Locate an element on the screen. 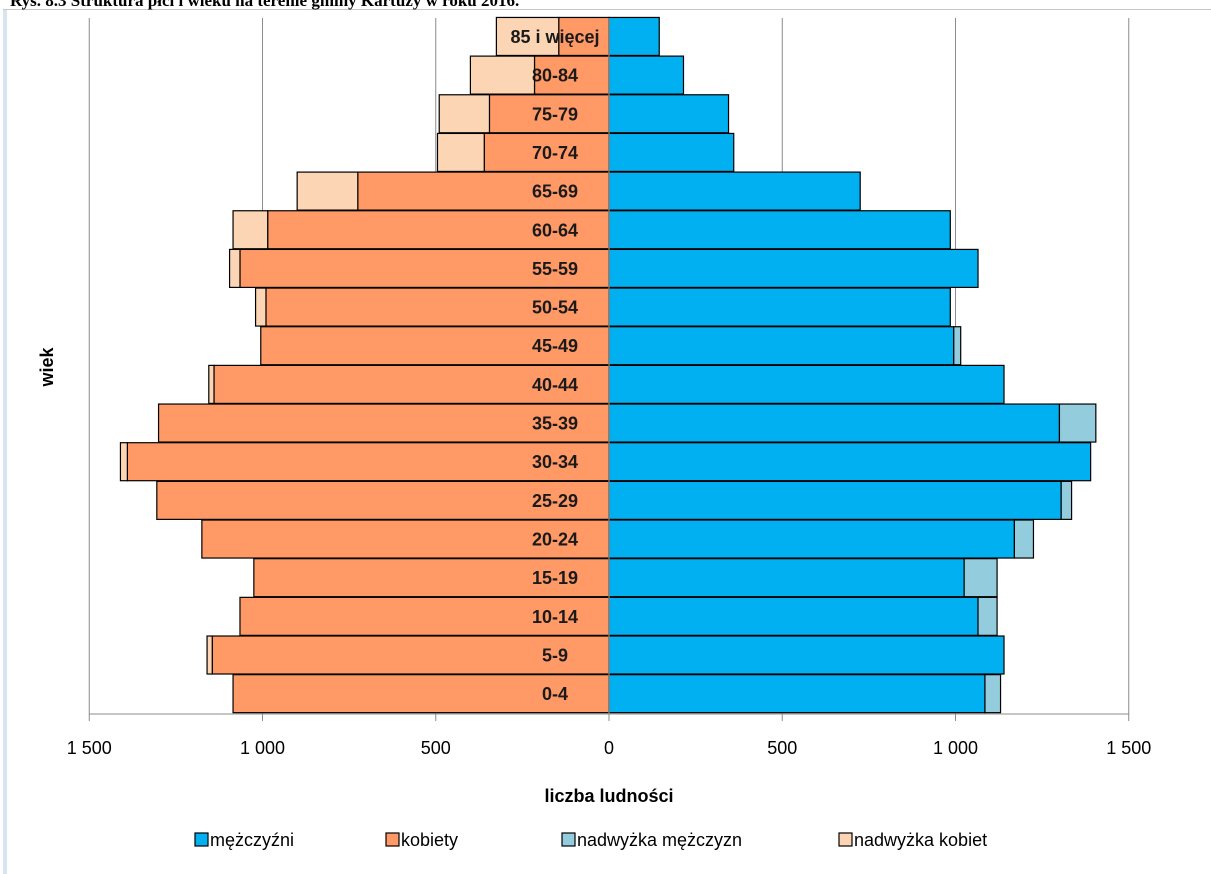 The height and width of the screenshot is (874, 1211). age-group-label: 25-29 is located at coordinates (555, 501).